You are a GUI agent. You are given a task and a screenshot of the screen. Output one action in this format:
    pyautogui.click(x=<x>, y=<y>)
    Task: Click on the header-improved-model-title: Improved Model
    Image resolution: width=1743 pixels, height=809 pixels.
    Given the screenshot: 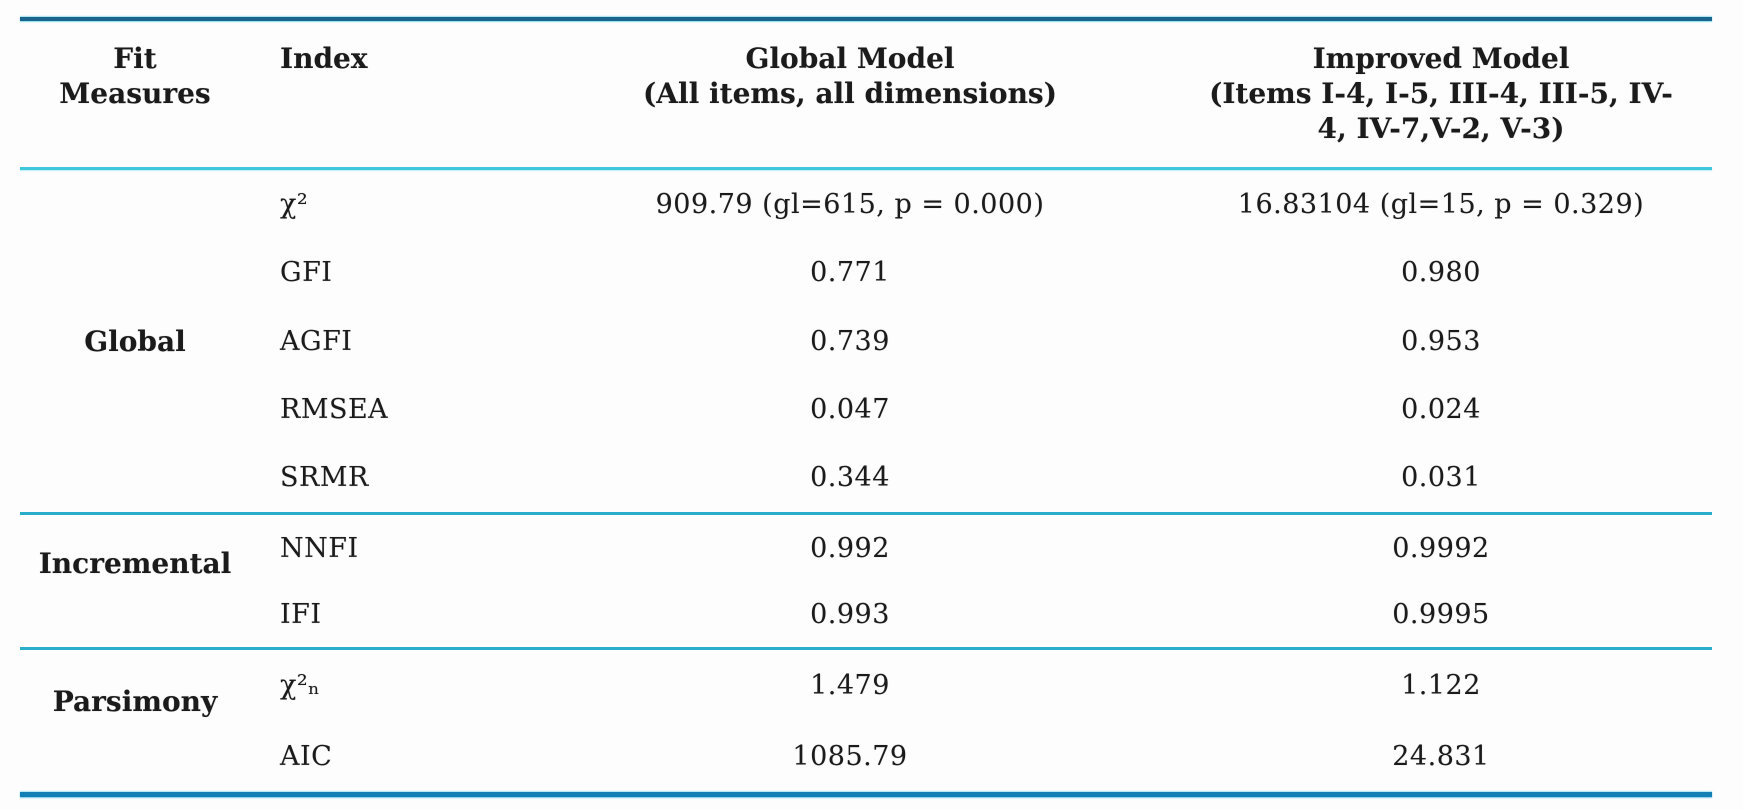 What is the action you would take?
    pyautogui.click(x=1441, y=58)
    